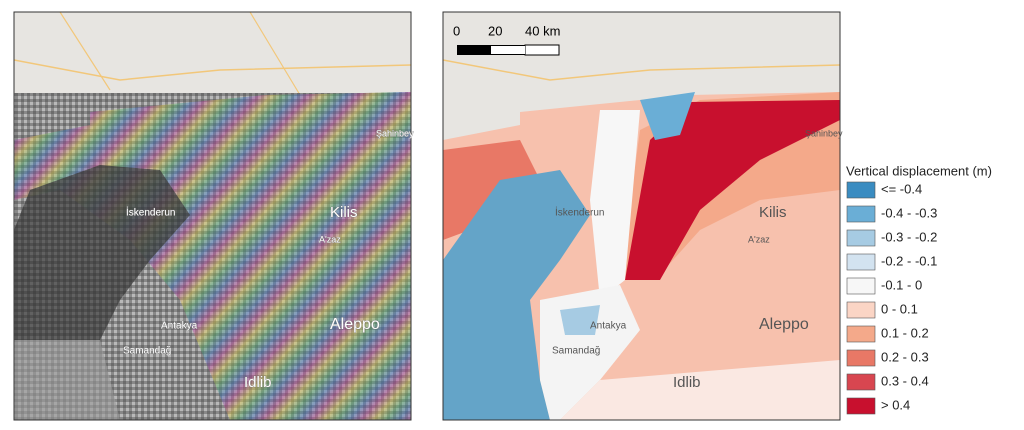 The height and width of the screenshot is (430, 1024). I want to click on legend-label: 0.1 - 0.2, so click(905, 332).